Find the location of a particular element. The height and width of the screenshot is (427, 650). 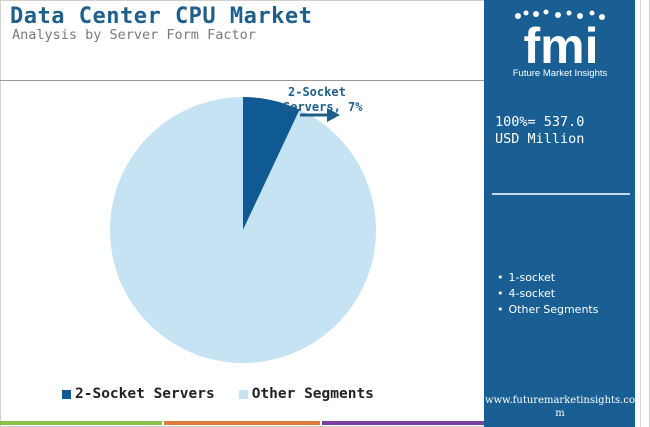

segment-list: 1-socket 4-socket Other Segments is located at coordinates (548, 294).